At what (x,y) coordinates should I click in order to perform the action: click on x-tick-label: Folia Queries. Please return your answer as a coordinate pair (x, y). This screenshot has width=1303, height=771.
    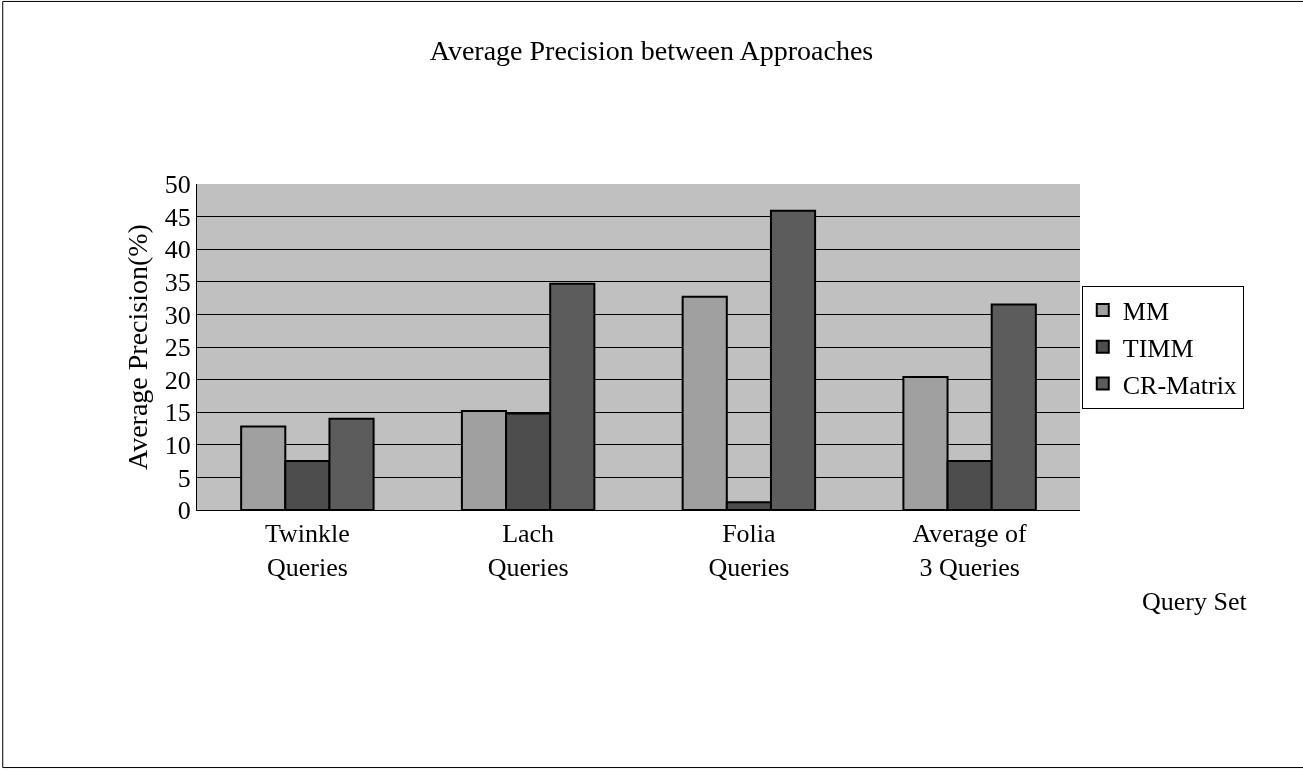
    Looking at the image, I should click on (749, 550).